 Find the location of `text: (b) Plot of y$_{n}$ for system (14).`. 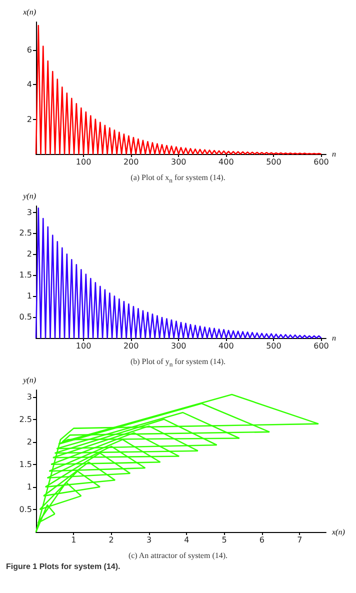

text: (b) Plot of y$_{n}$ for system (14). is located at coordinates (178, 362).